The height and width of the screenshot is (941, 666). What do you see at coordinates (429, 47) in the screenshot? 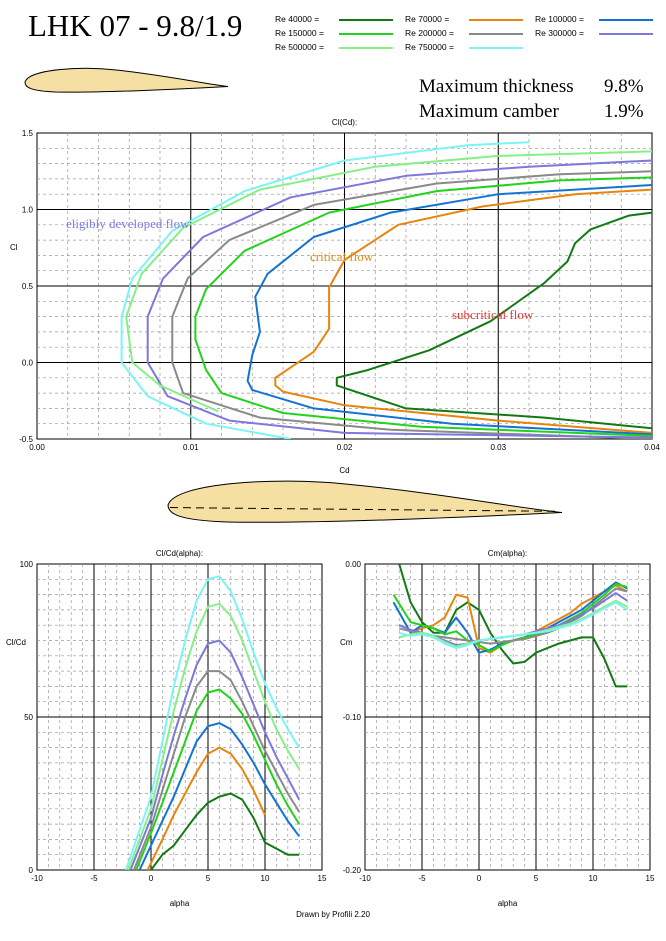
I see `legend-label: Re 750000 =` at bounding box center [429, 47].